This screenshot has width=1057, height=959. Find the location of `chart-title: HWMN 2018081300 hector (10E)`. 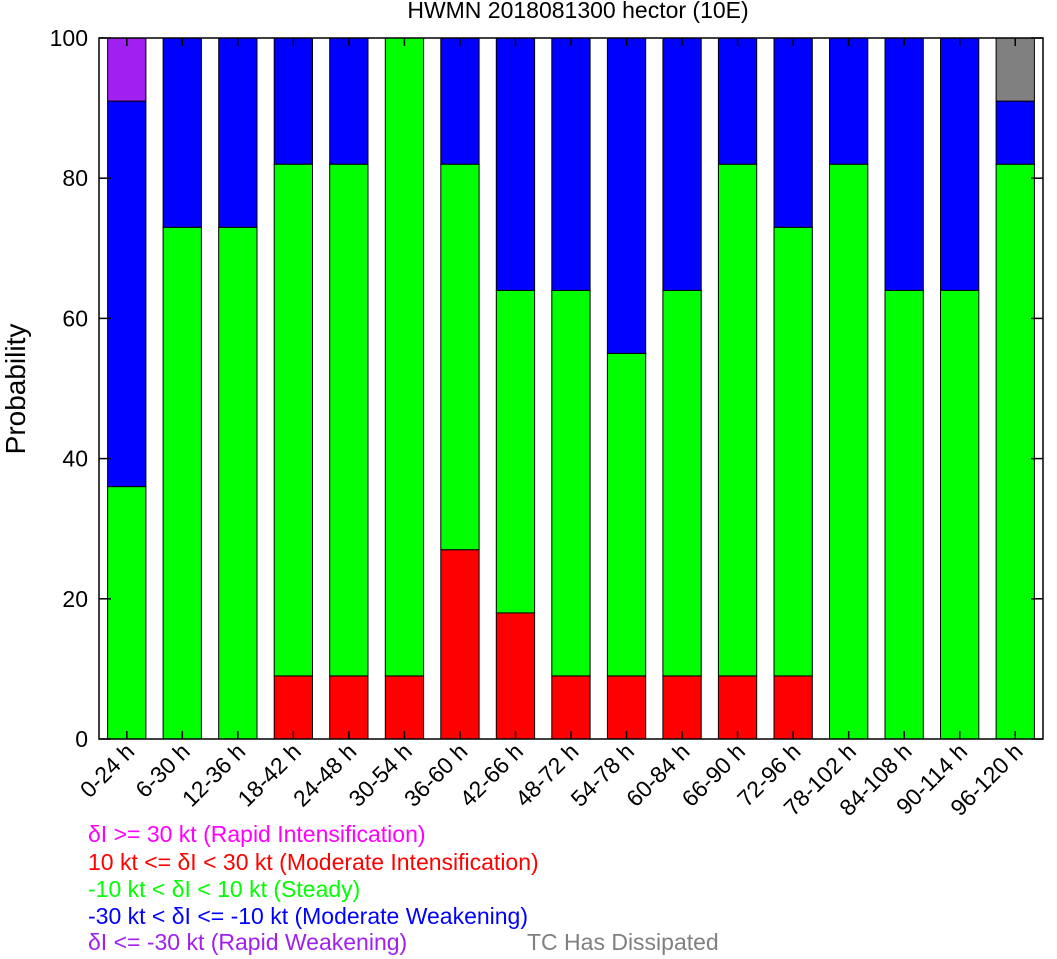

chart-title: HWMN 2018081300 hector (10E) is located at coordinates (577, 11).